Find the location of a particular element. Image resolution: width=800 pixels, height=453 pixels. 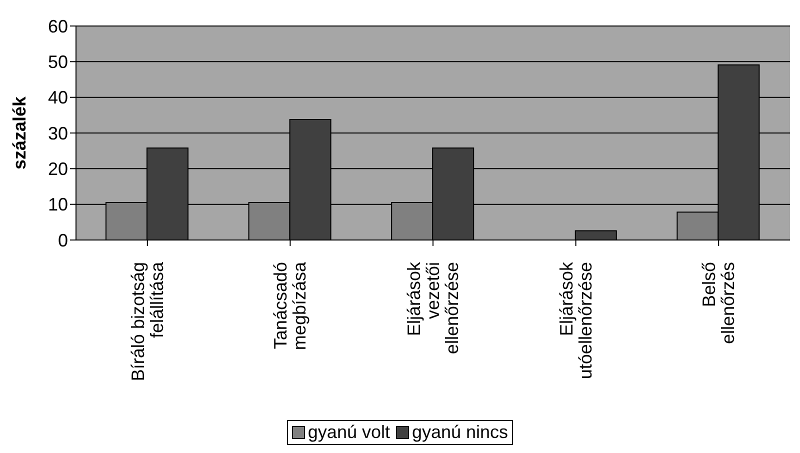

y-tick-label: 60 is located at coordinates (58, 26).